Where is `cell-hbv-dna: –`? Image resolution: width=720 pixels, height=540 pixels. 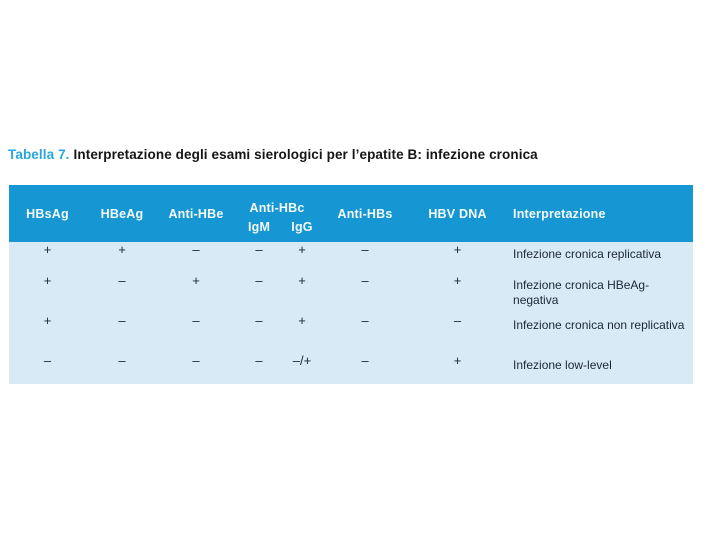 cell-hbv-dna: – is located at coordinates (458, 333).